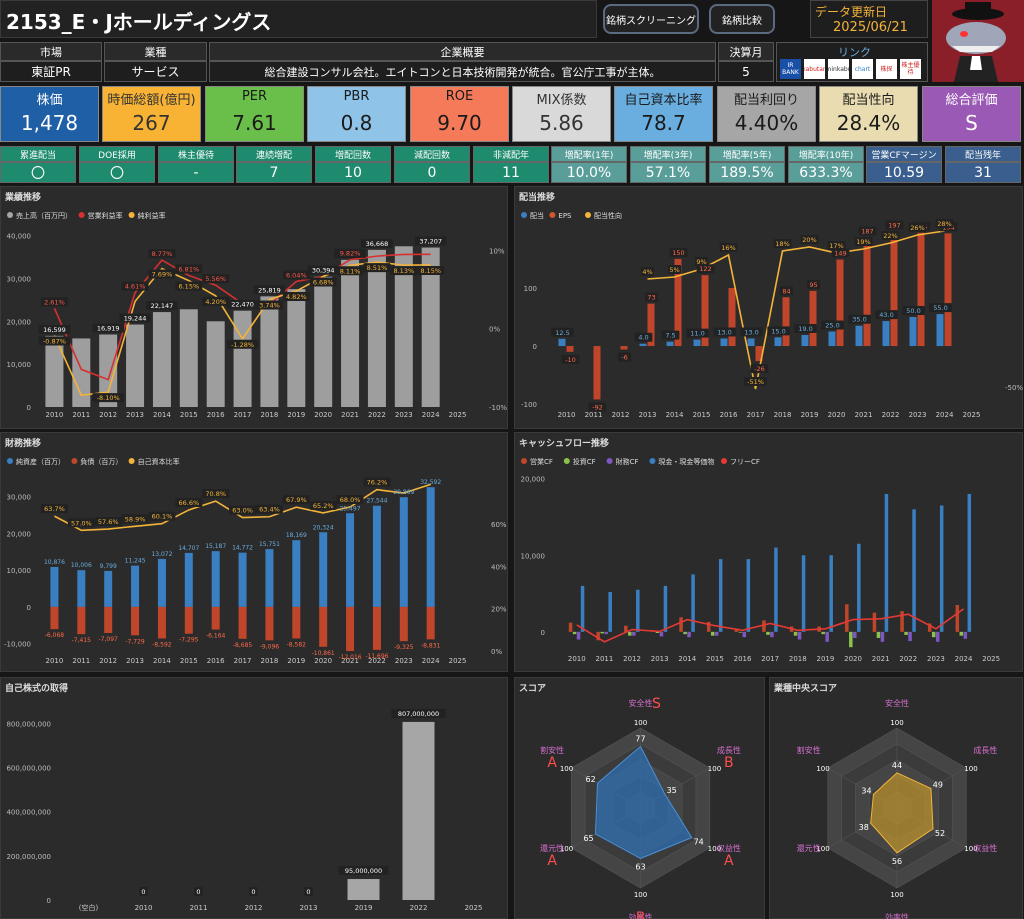 The image size is (1024, 919). What do you see at coordinates (648, 415) in the screenshot?
I see `x-tick: 2013` at bounding box center [648, 415].